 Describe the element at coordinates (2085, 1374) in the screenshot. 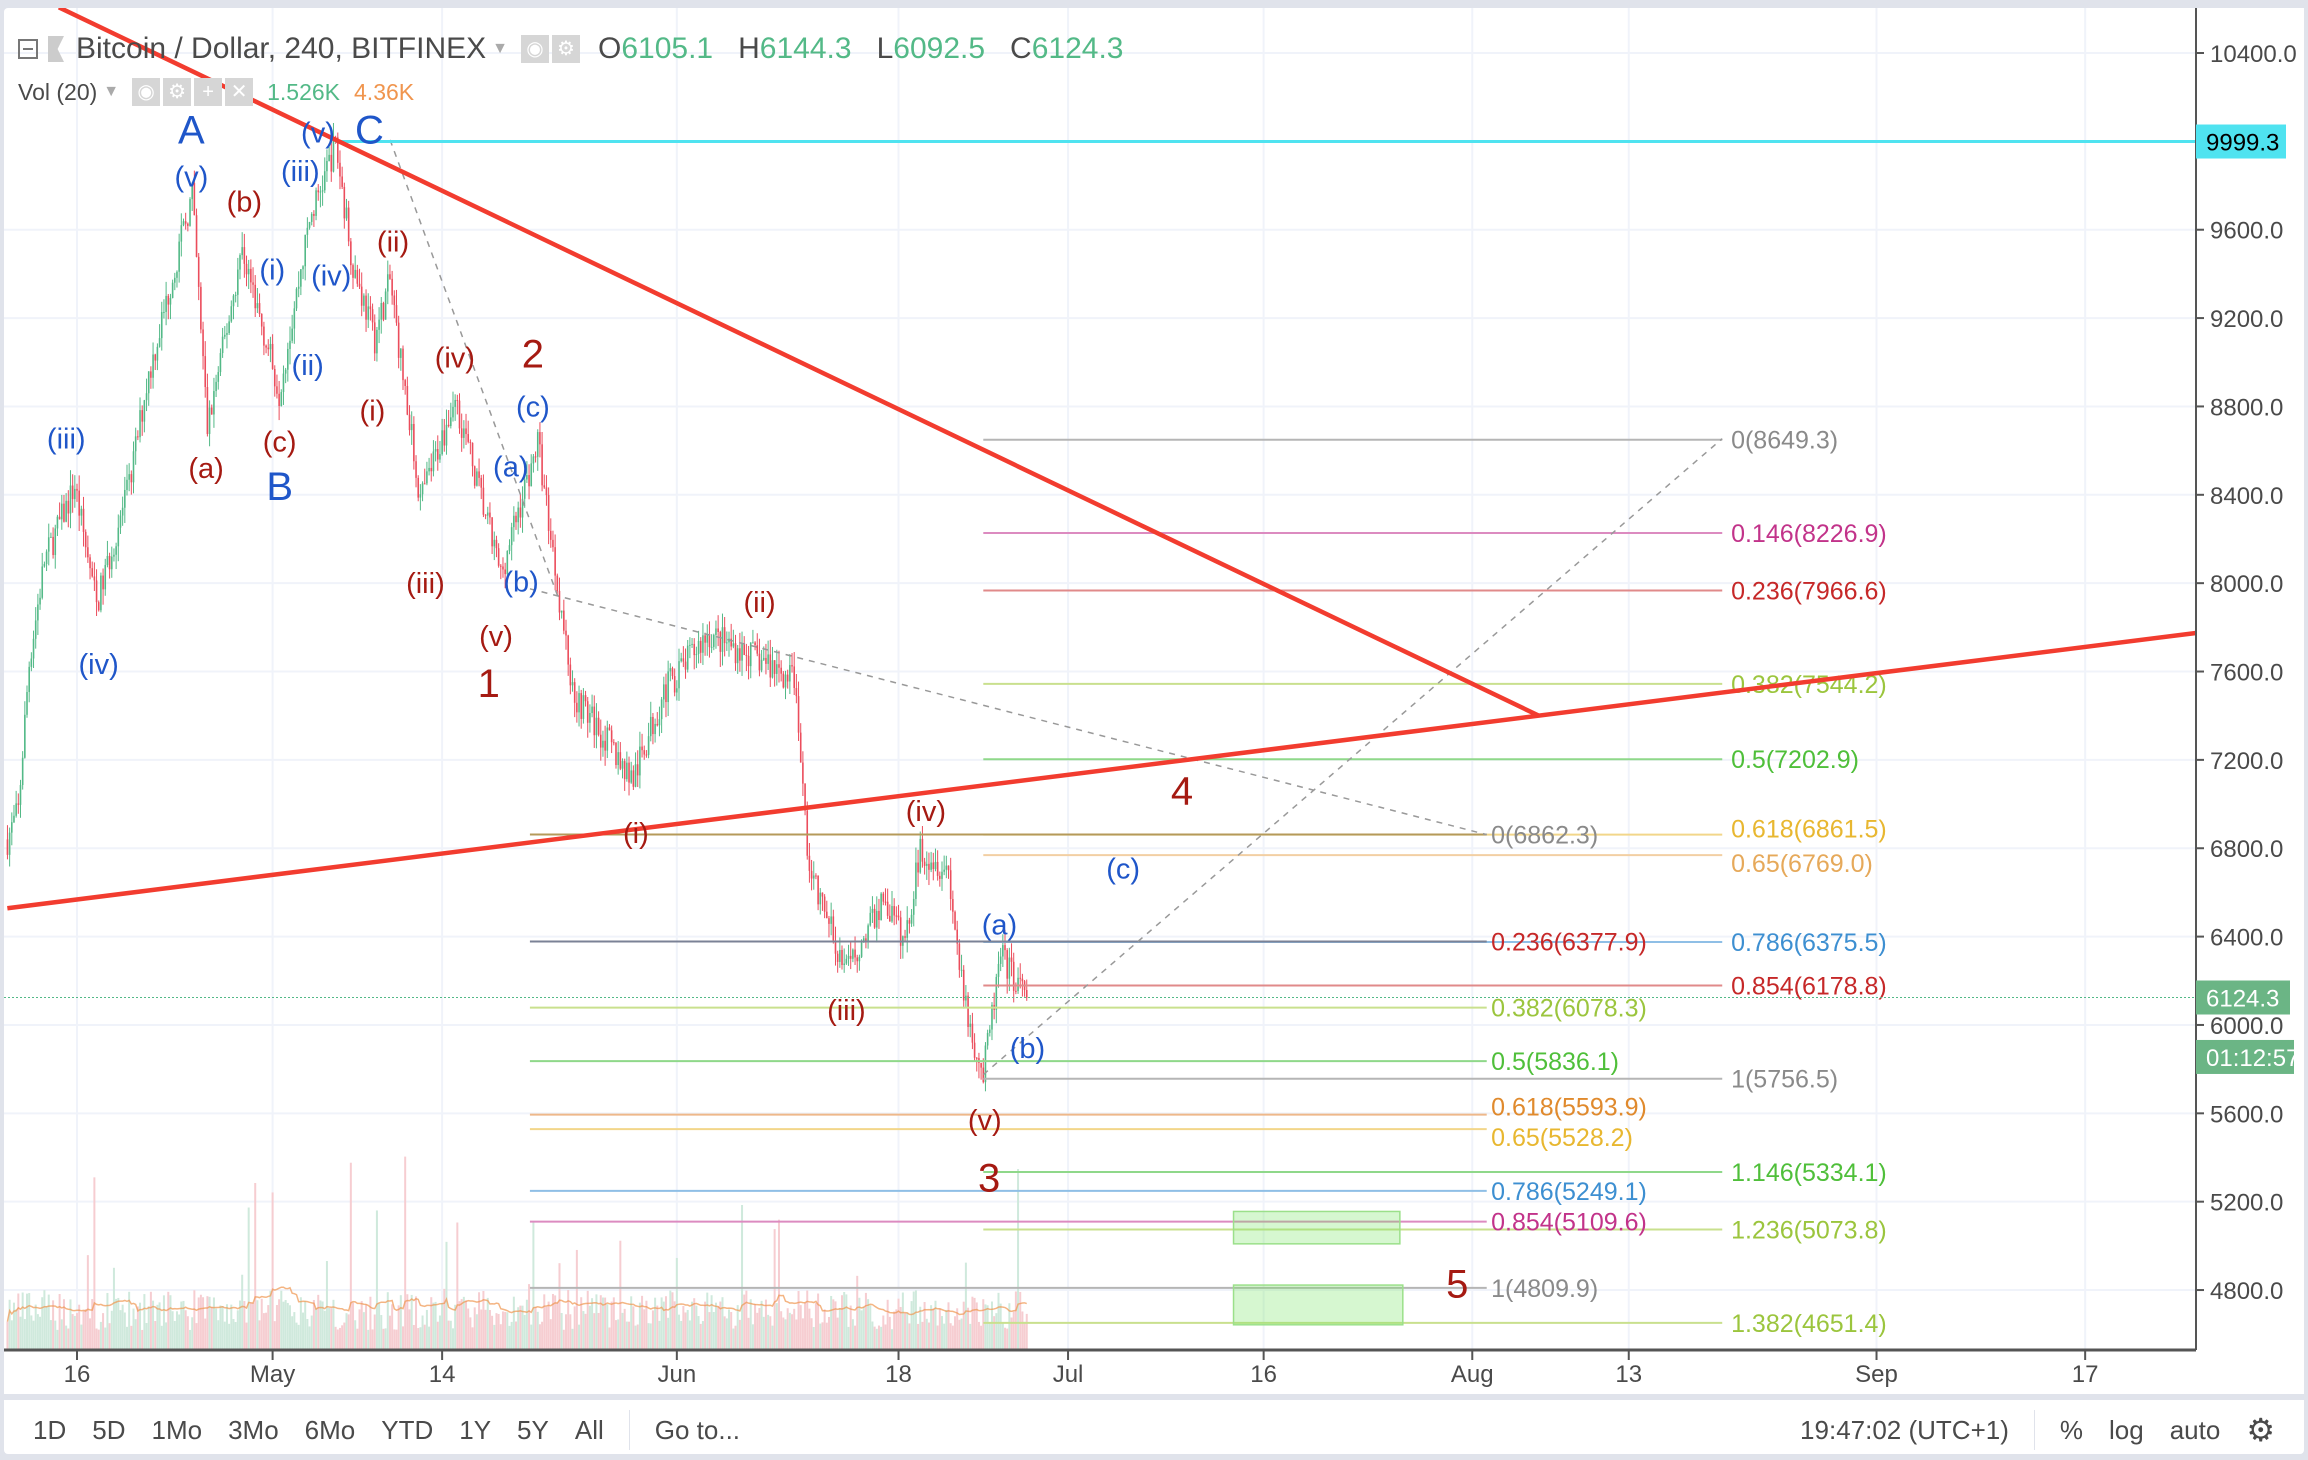

I see `time-tick-label: 17` at that location.